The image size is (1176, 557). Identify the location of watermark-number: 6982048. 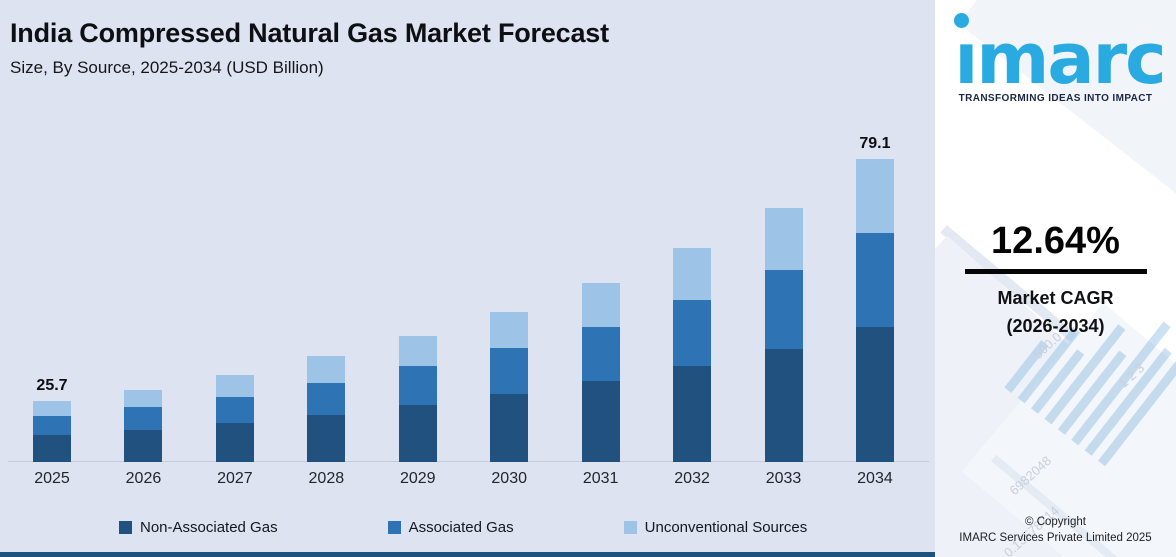
(1030, 475).